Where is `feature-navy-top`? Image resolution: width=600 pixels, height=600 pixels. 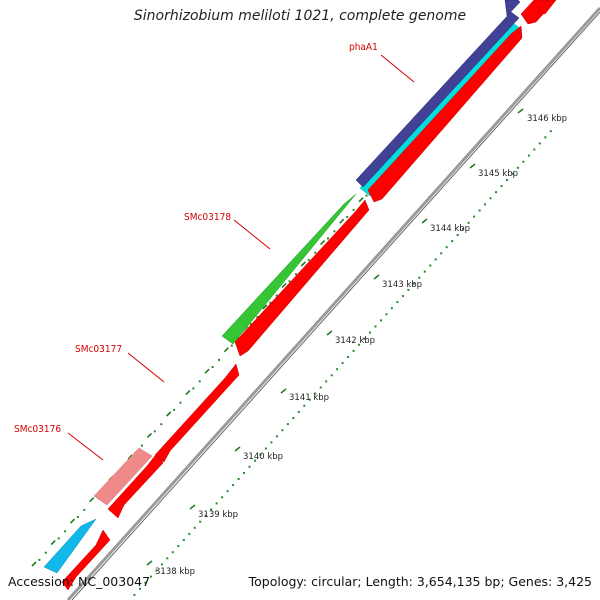
feature-navy-top is located at coordinates (512, 8).